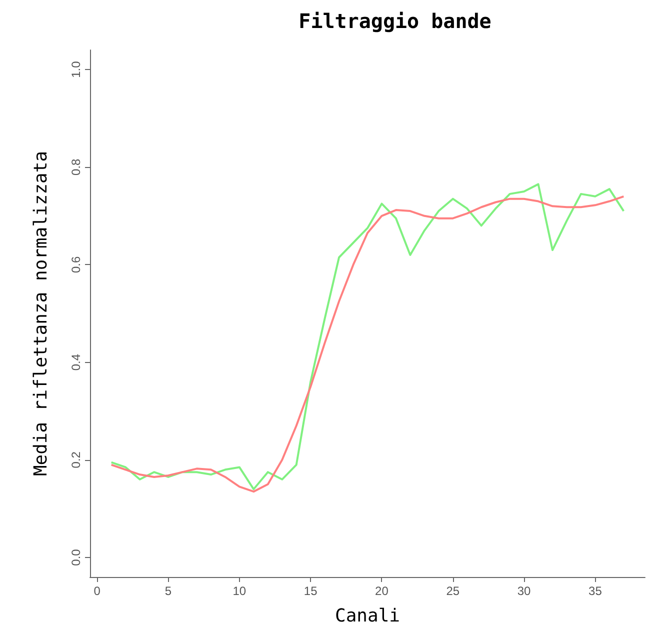 The image size is (653, 635). What do you see at coordinates (41, 313) in the screenshot?
I see `y-axis-title: Media riflettanza normalizzata` at bounding box center [41, 313].